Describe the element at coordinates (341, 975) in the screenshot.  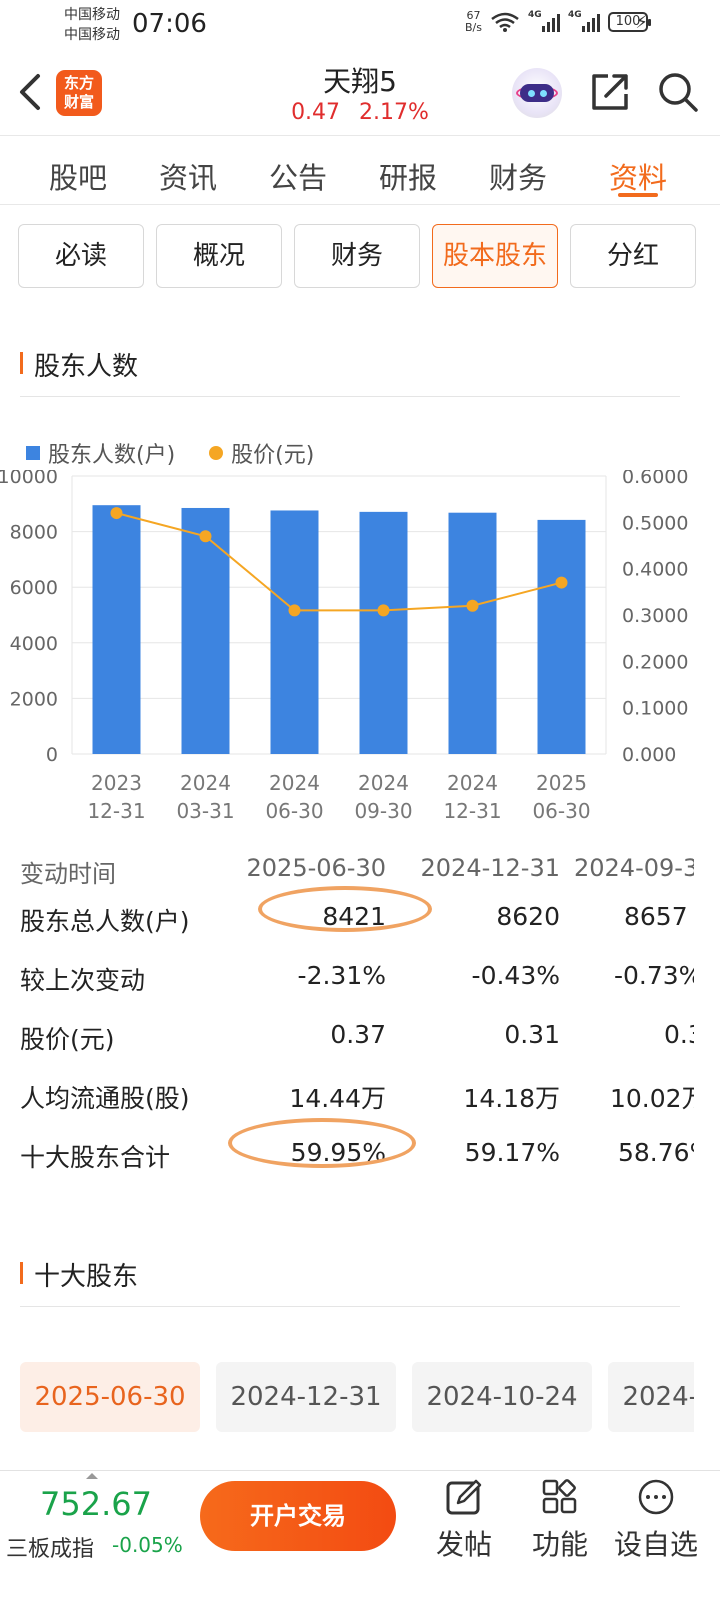
I see `cell: -2.31%` at that location.